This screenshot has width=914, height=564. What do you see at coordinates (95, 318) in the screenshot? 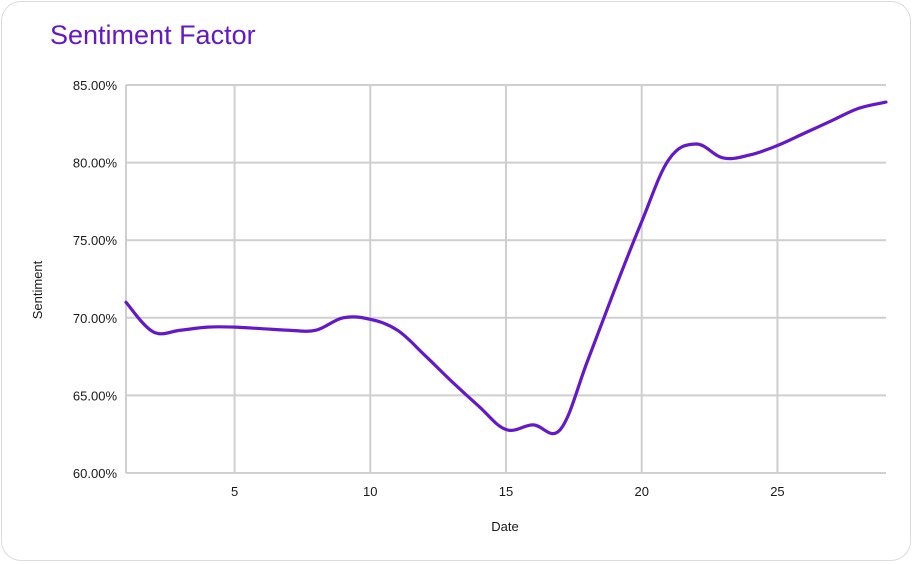
I see `y-tick-label: 70.00%` at bounding box center [95, 318].